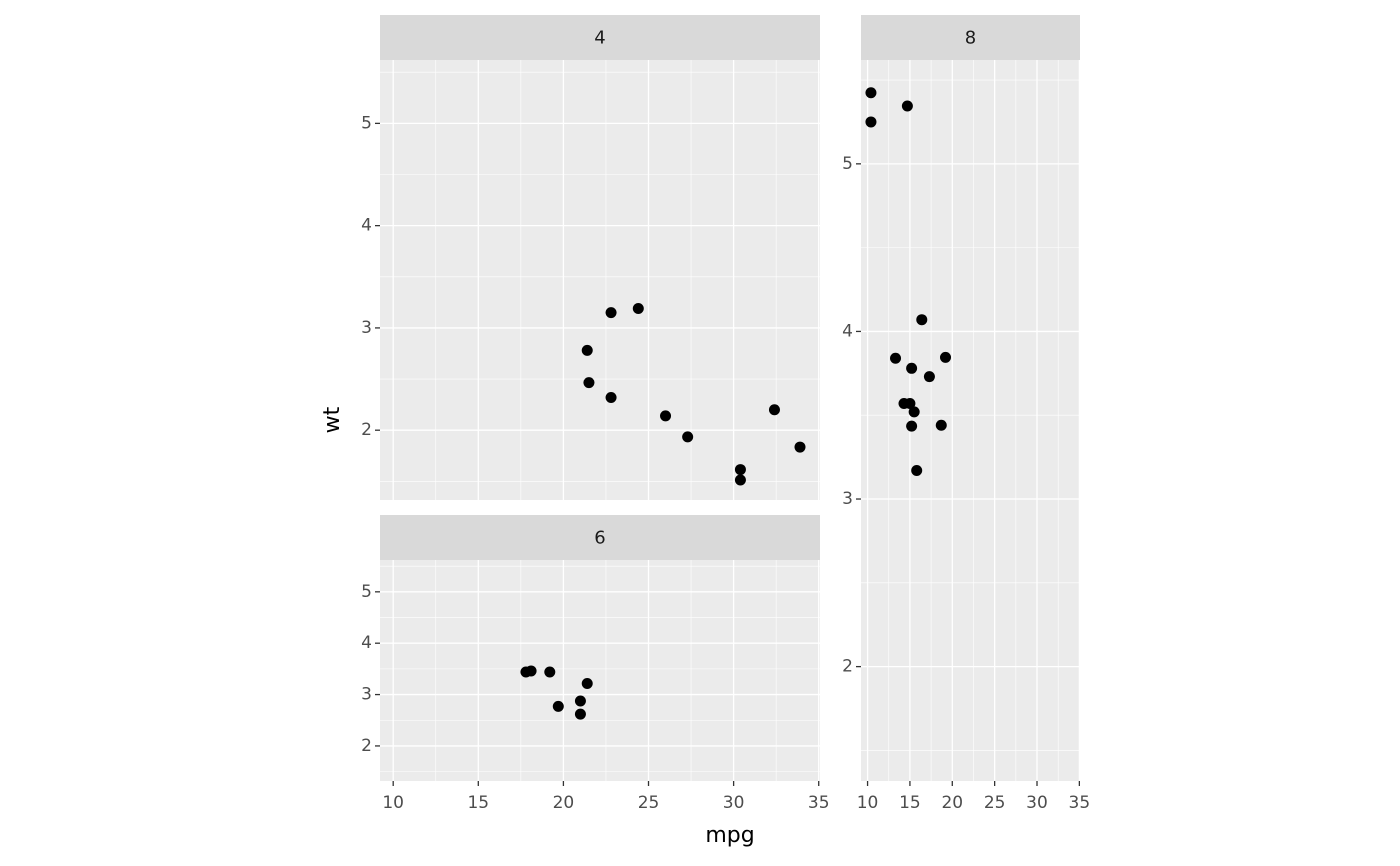 The image size is (1400, 866). I want to click on strip-label: 6, so click(599, 538).